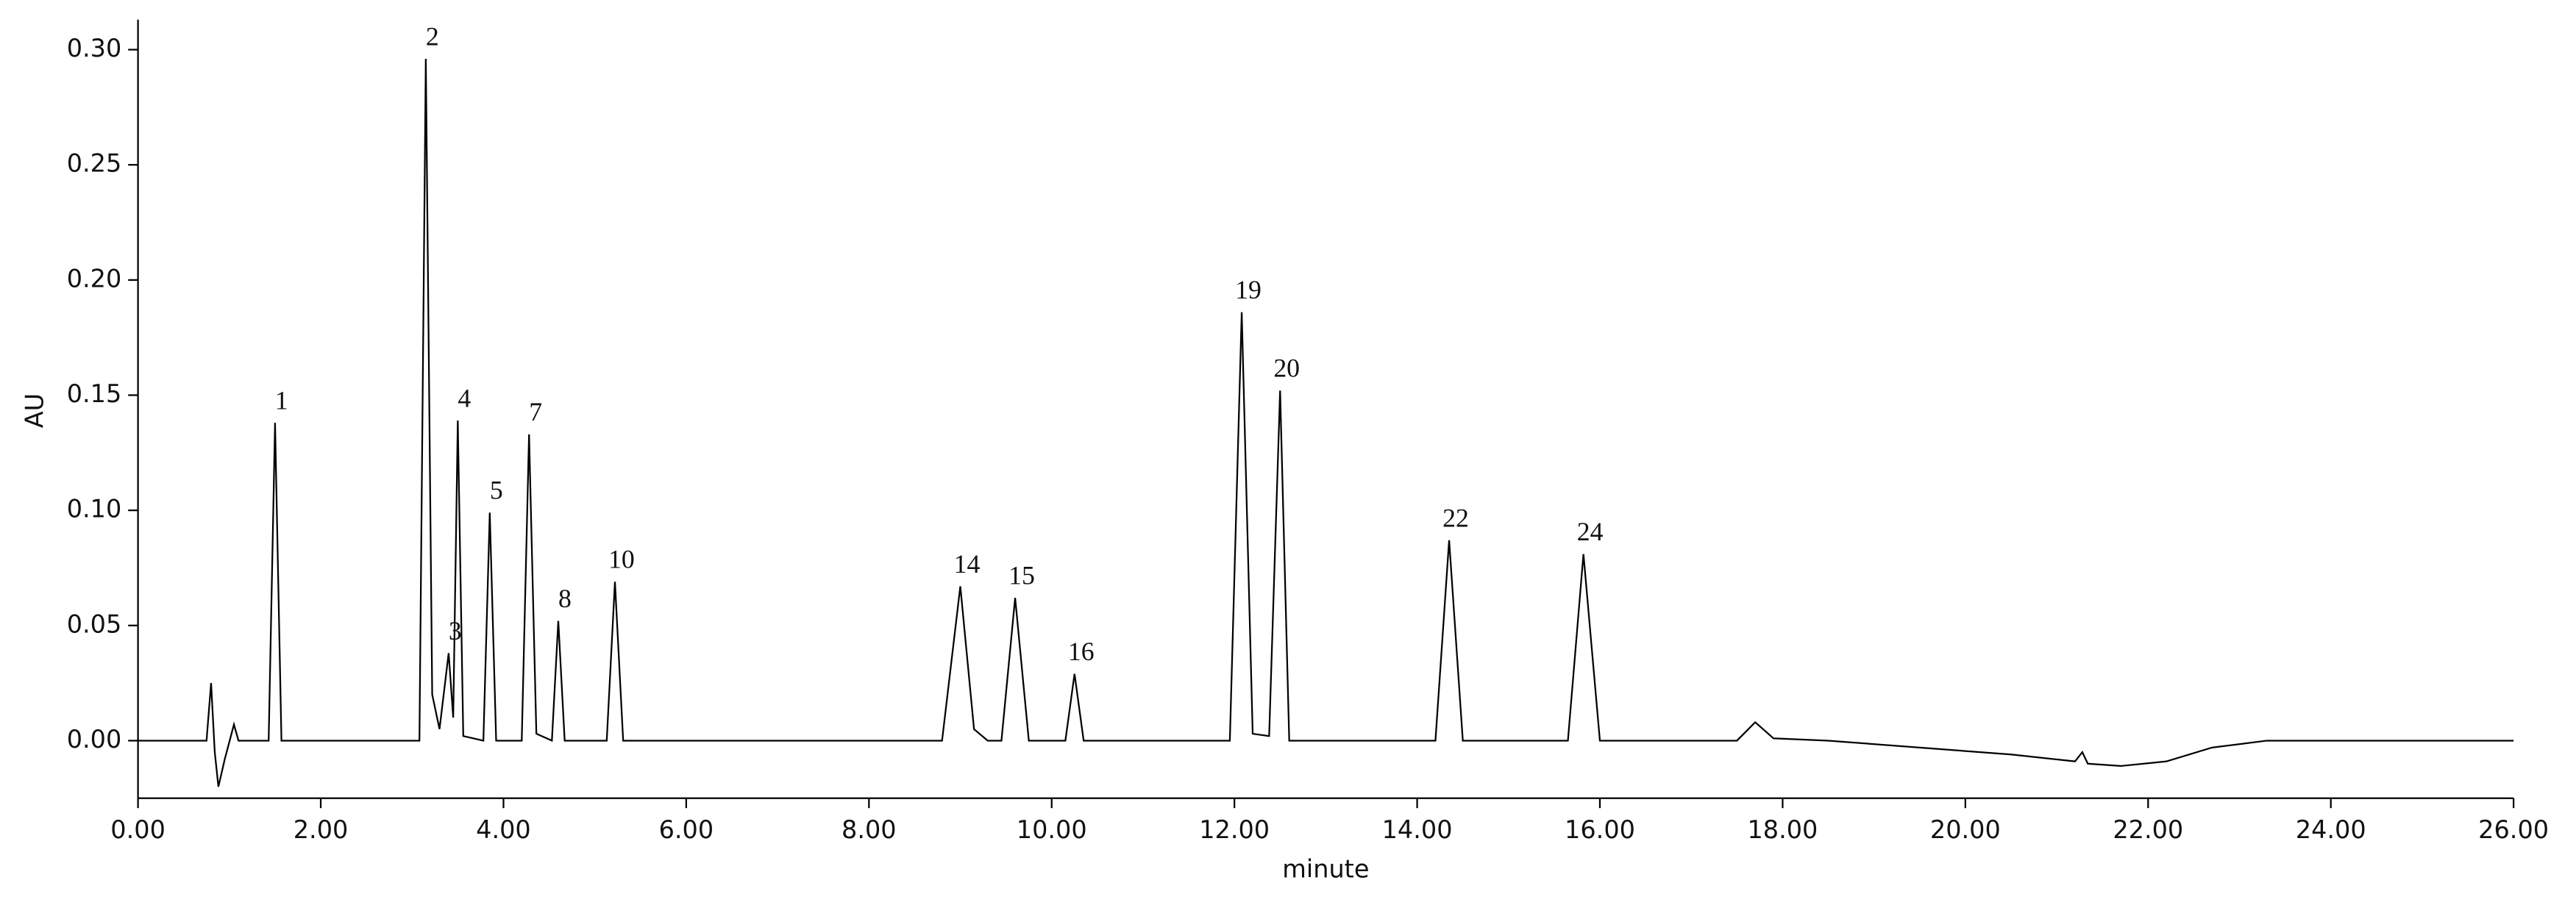 The height and width of the screenshot is (905, 2576). Describe the element at coordinates (94, 623) in the screenshot. I see `y-tick-label: 0.05` at that location.